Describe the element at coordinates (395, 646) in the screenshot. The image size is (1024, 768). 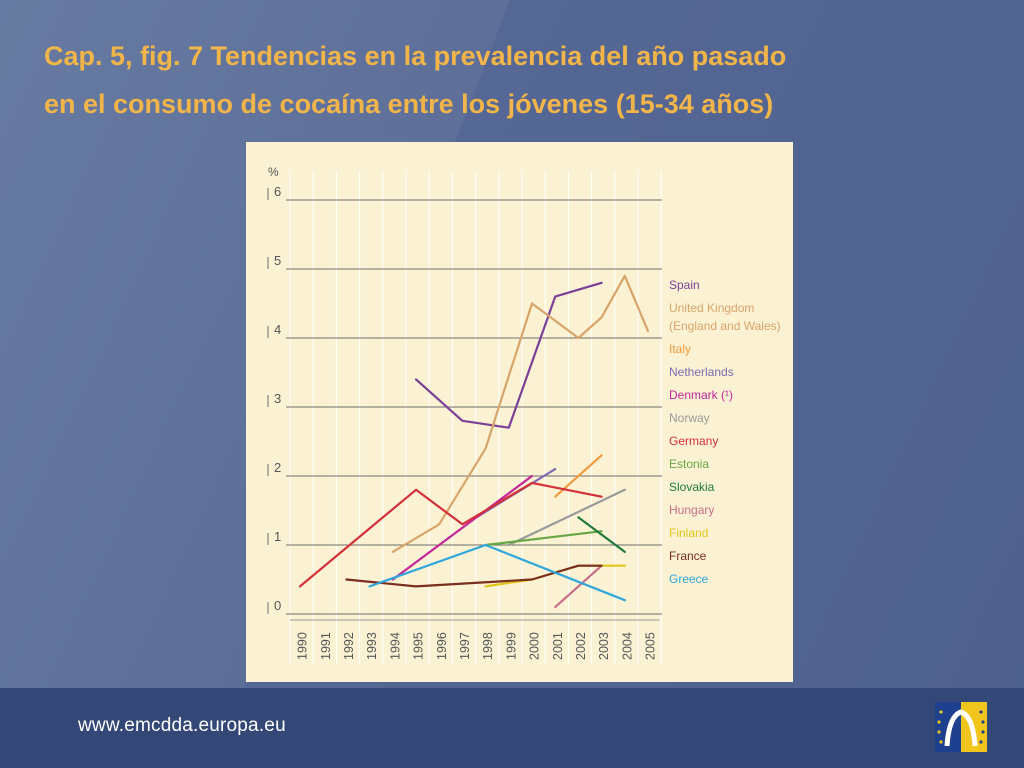
I see `x-tick-label: 1994` at that location.